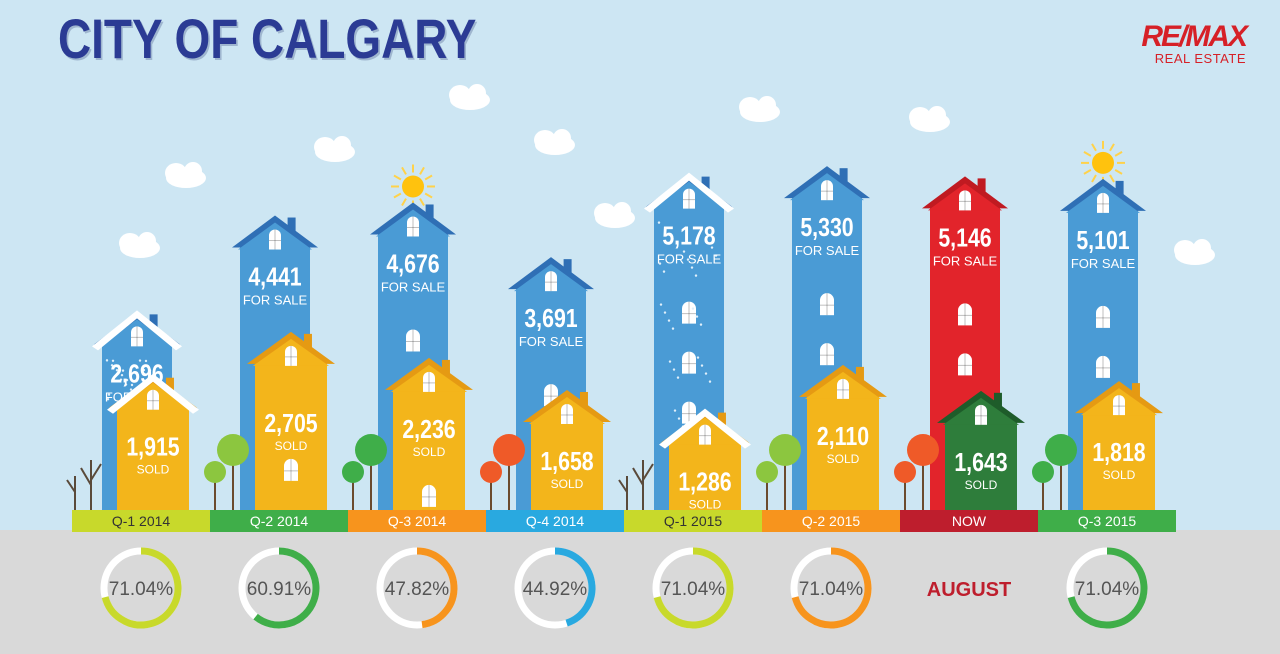  I want to click on for-sale-value: 5,101, so click(1102, 241).